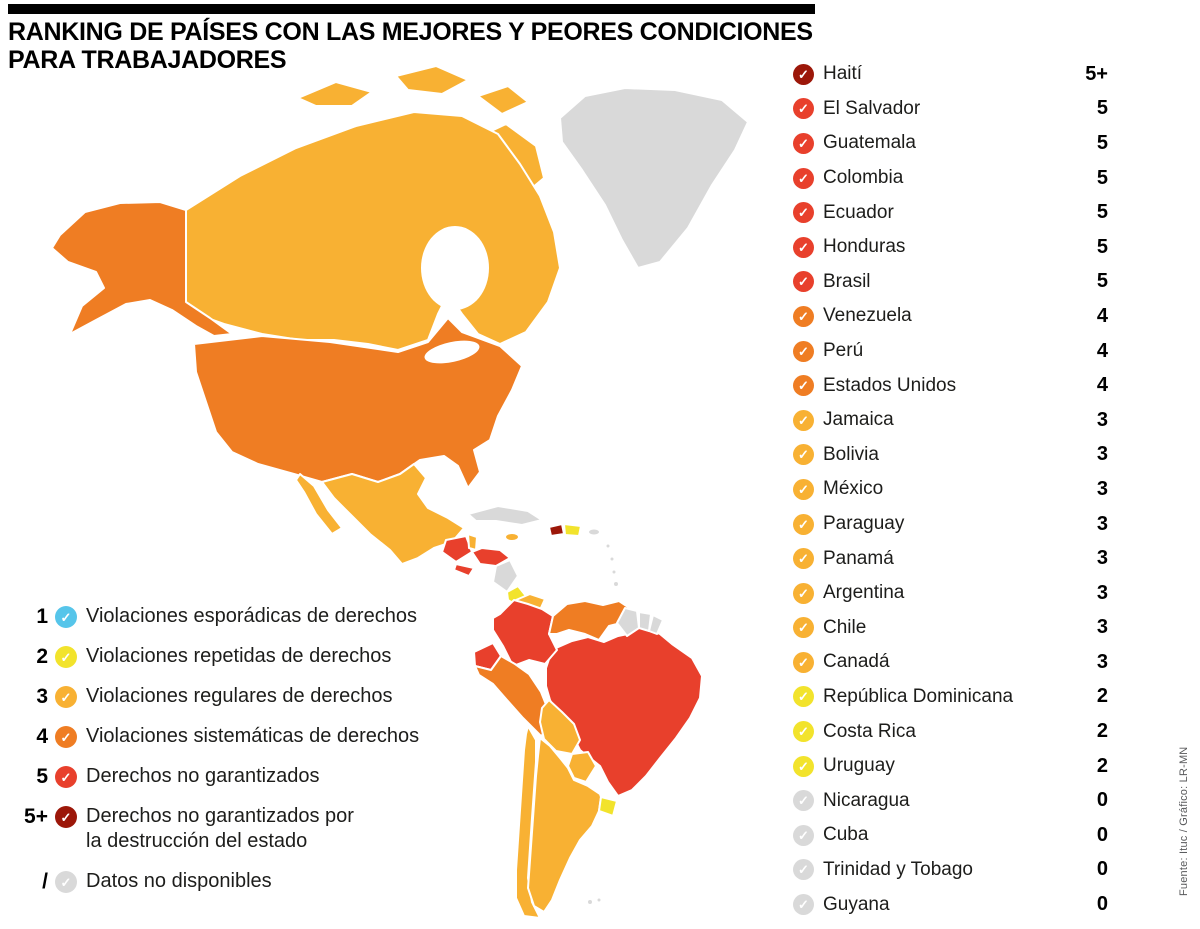 This screenshot has height=929, width=1200. Describe the element at coordinates (608, 806) in the screenshot. I see `map-country-uruguay` at that location.